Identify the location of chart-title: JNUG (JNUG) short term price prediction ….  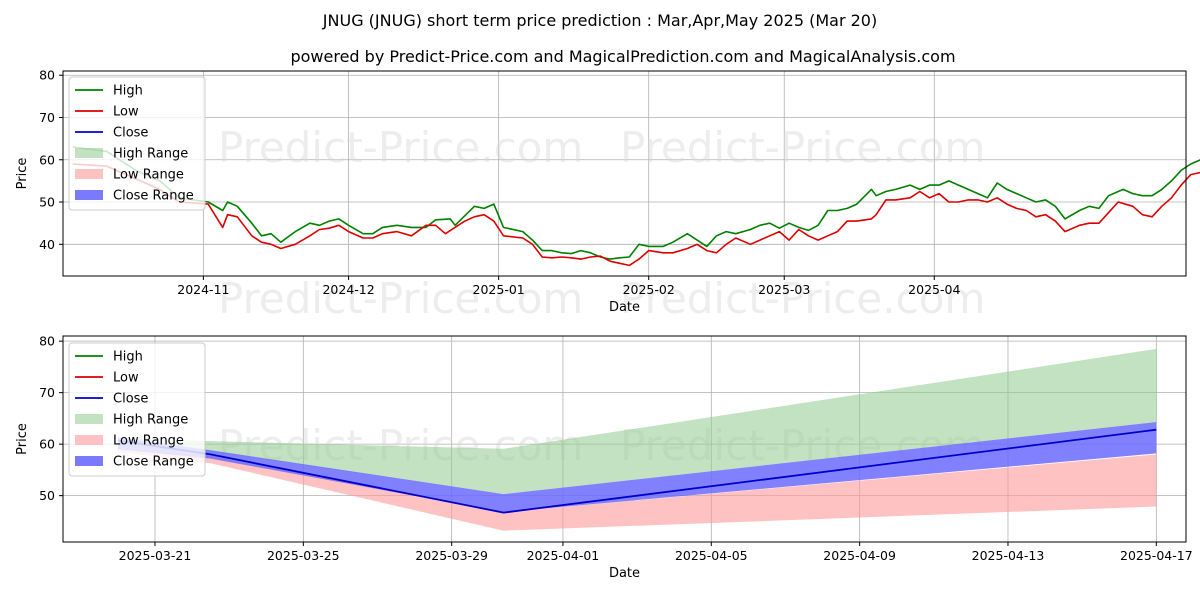
(599, 20).